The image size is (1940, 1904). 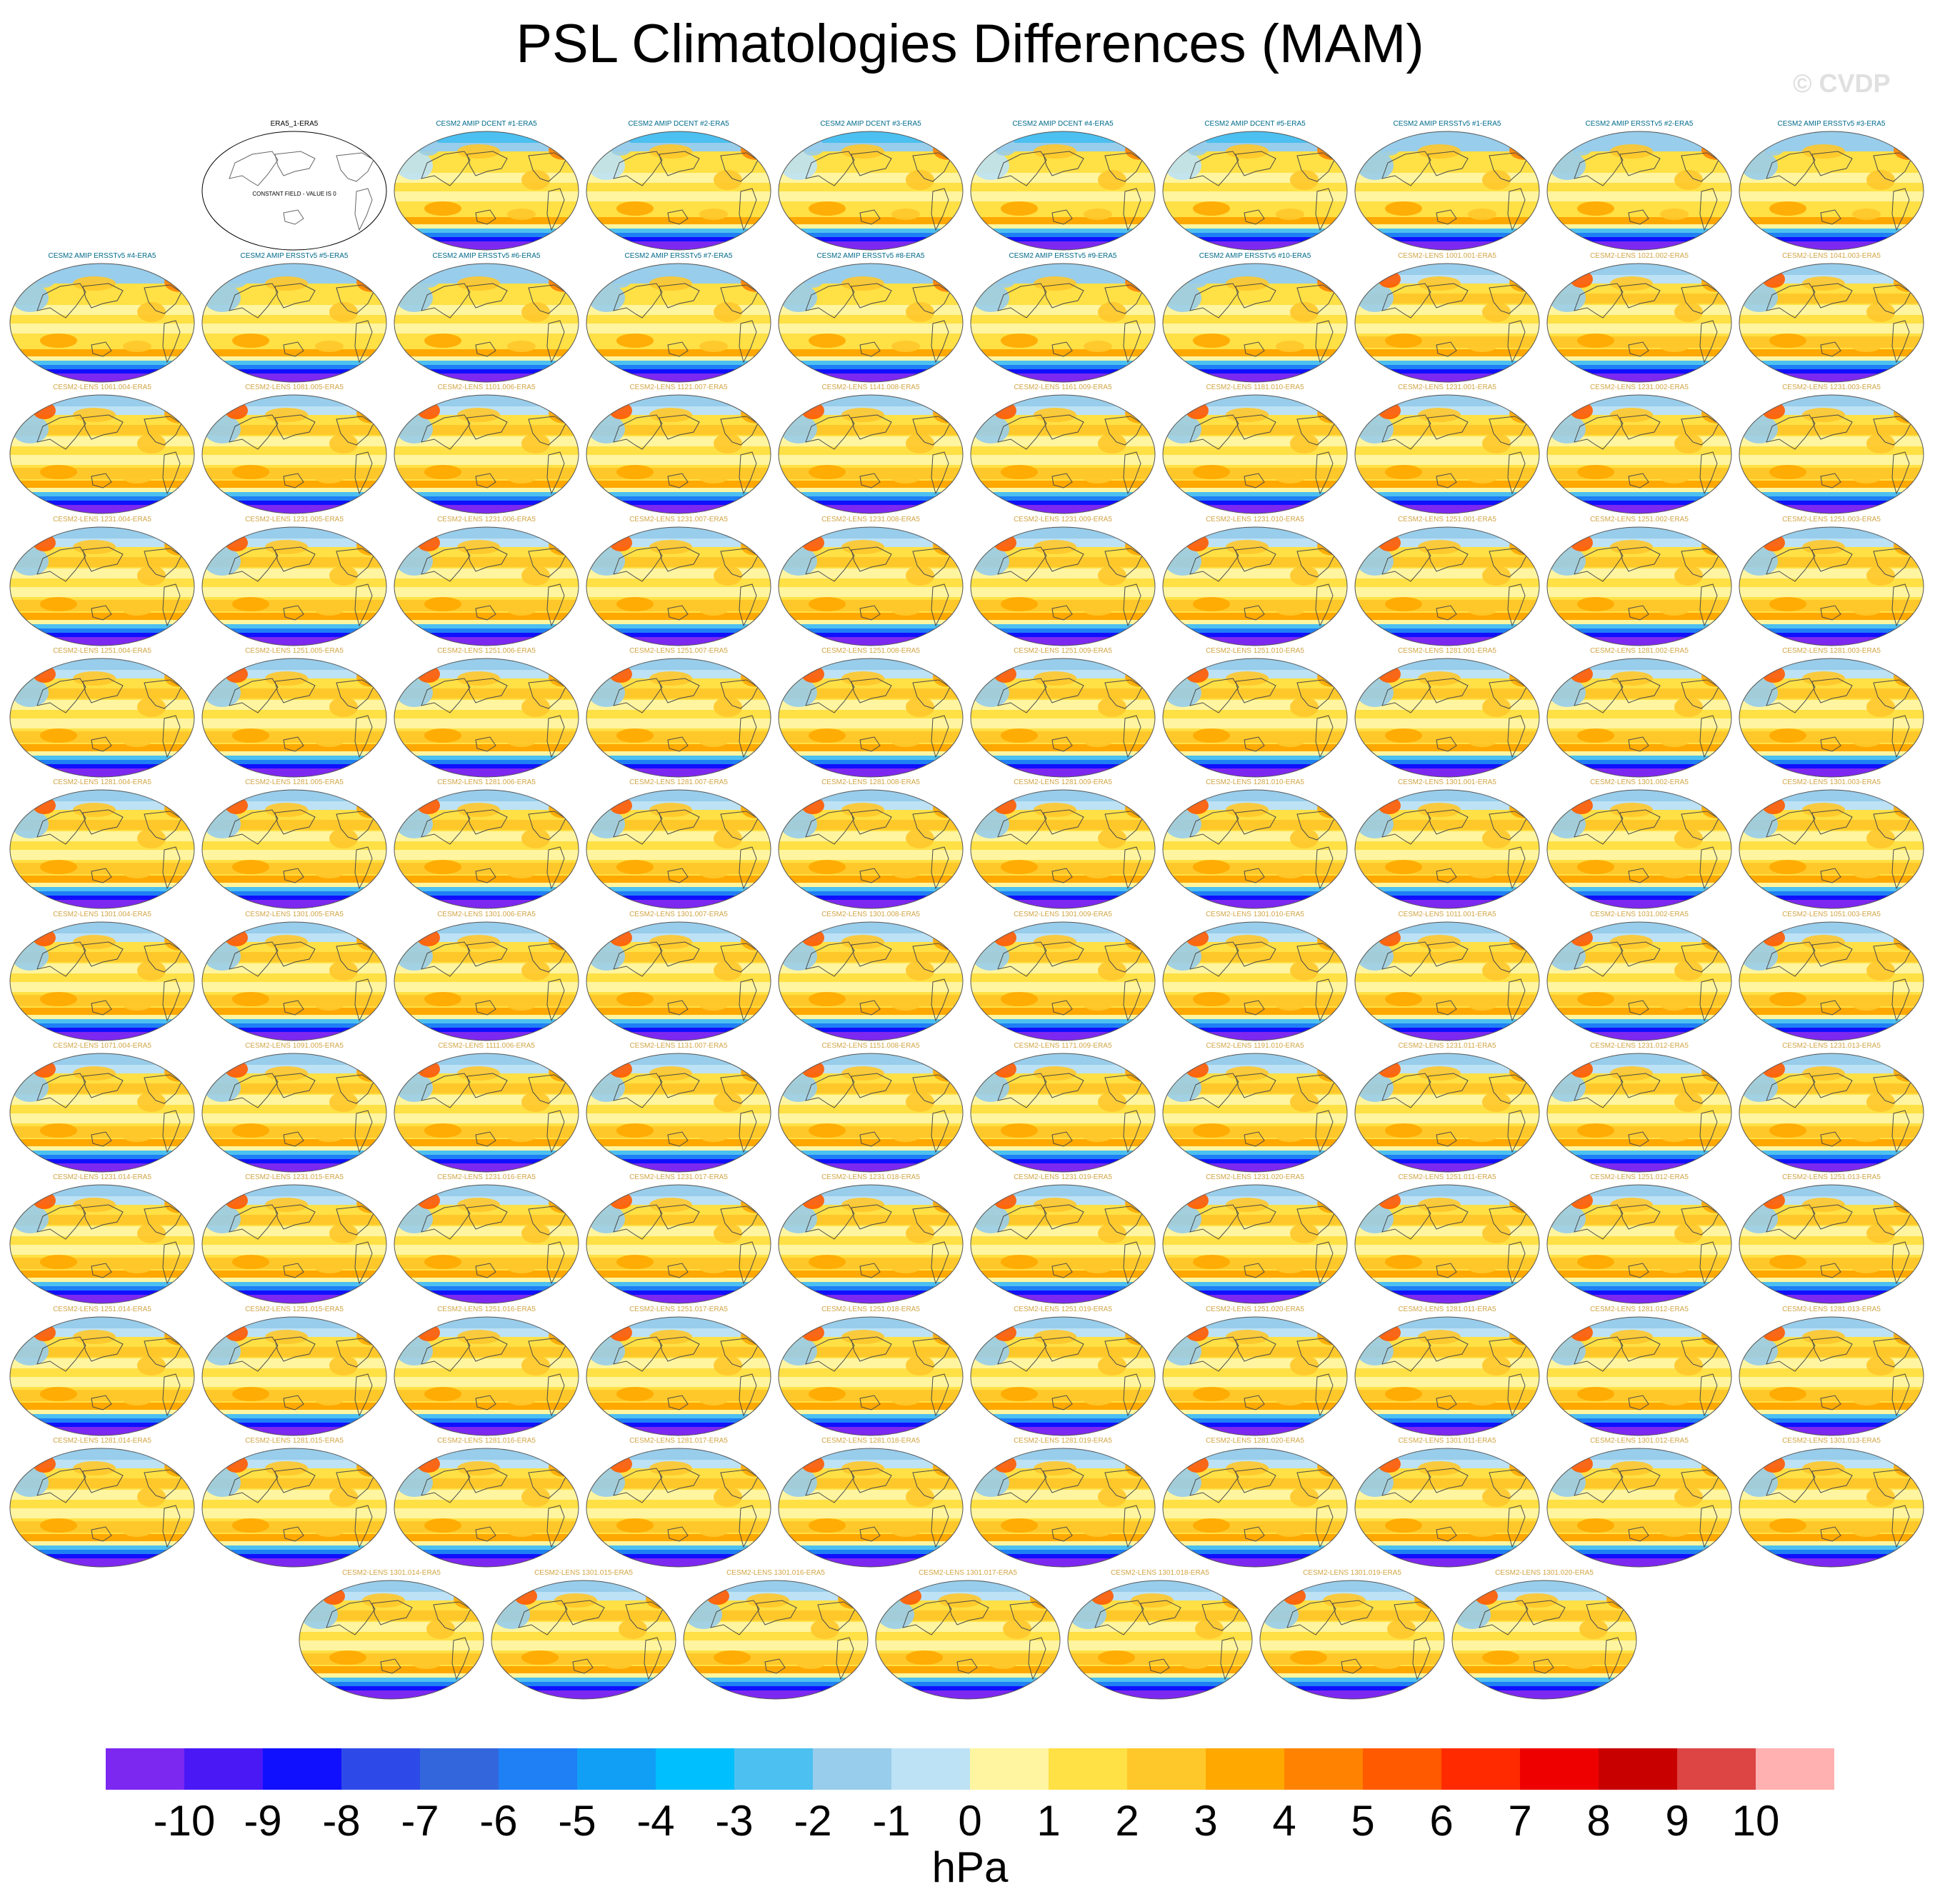 I want to click on colorbar, so click(x=970, y=1769).